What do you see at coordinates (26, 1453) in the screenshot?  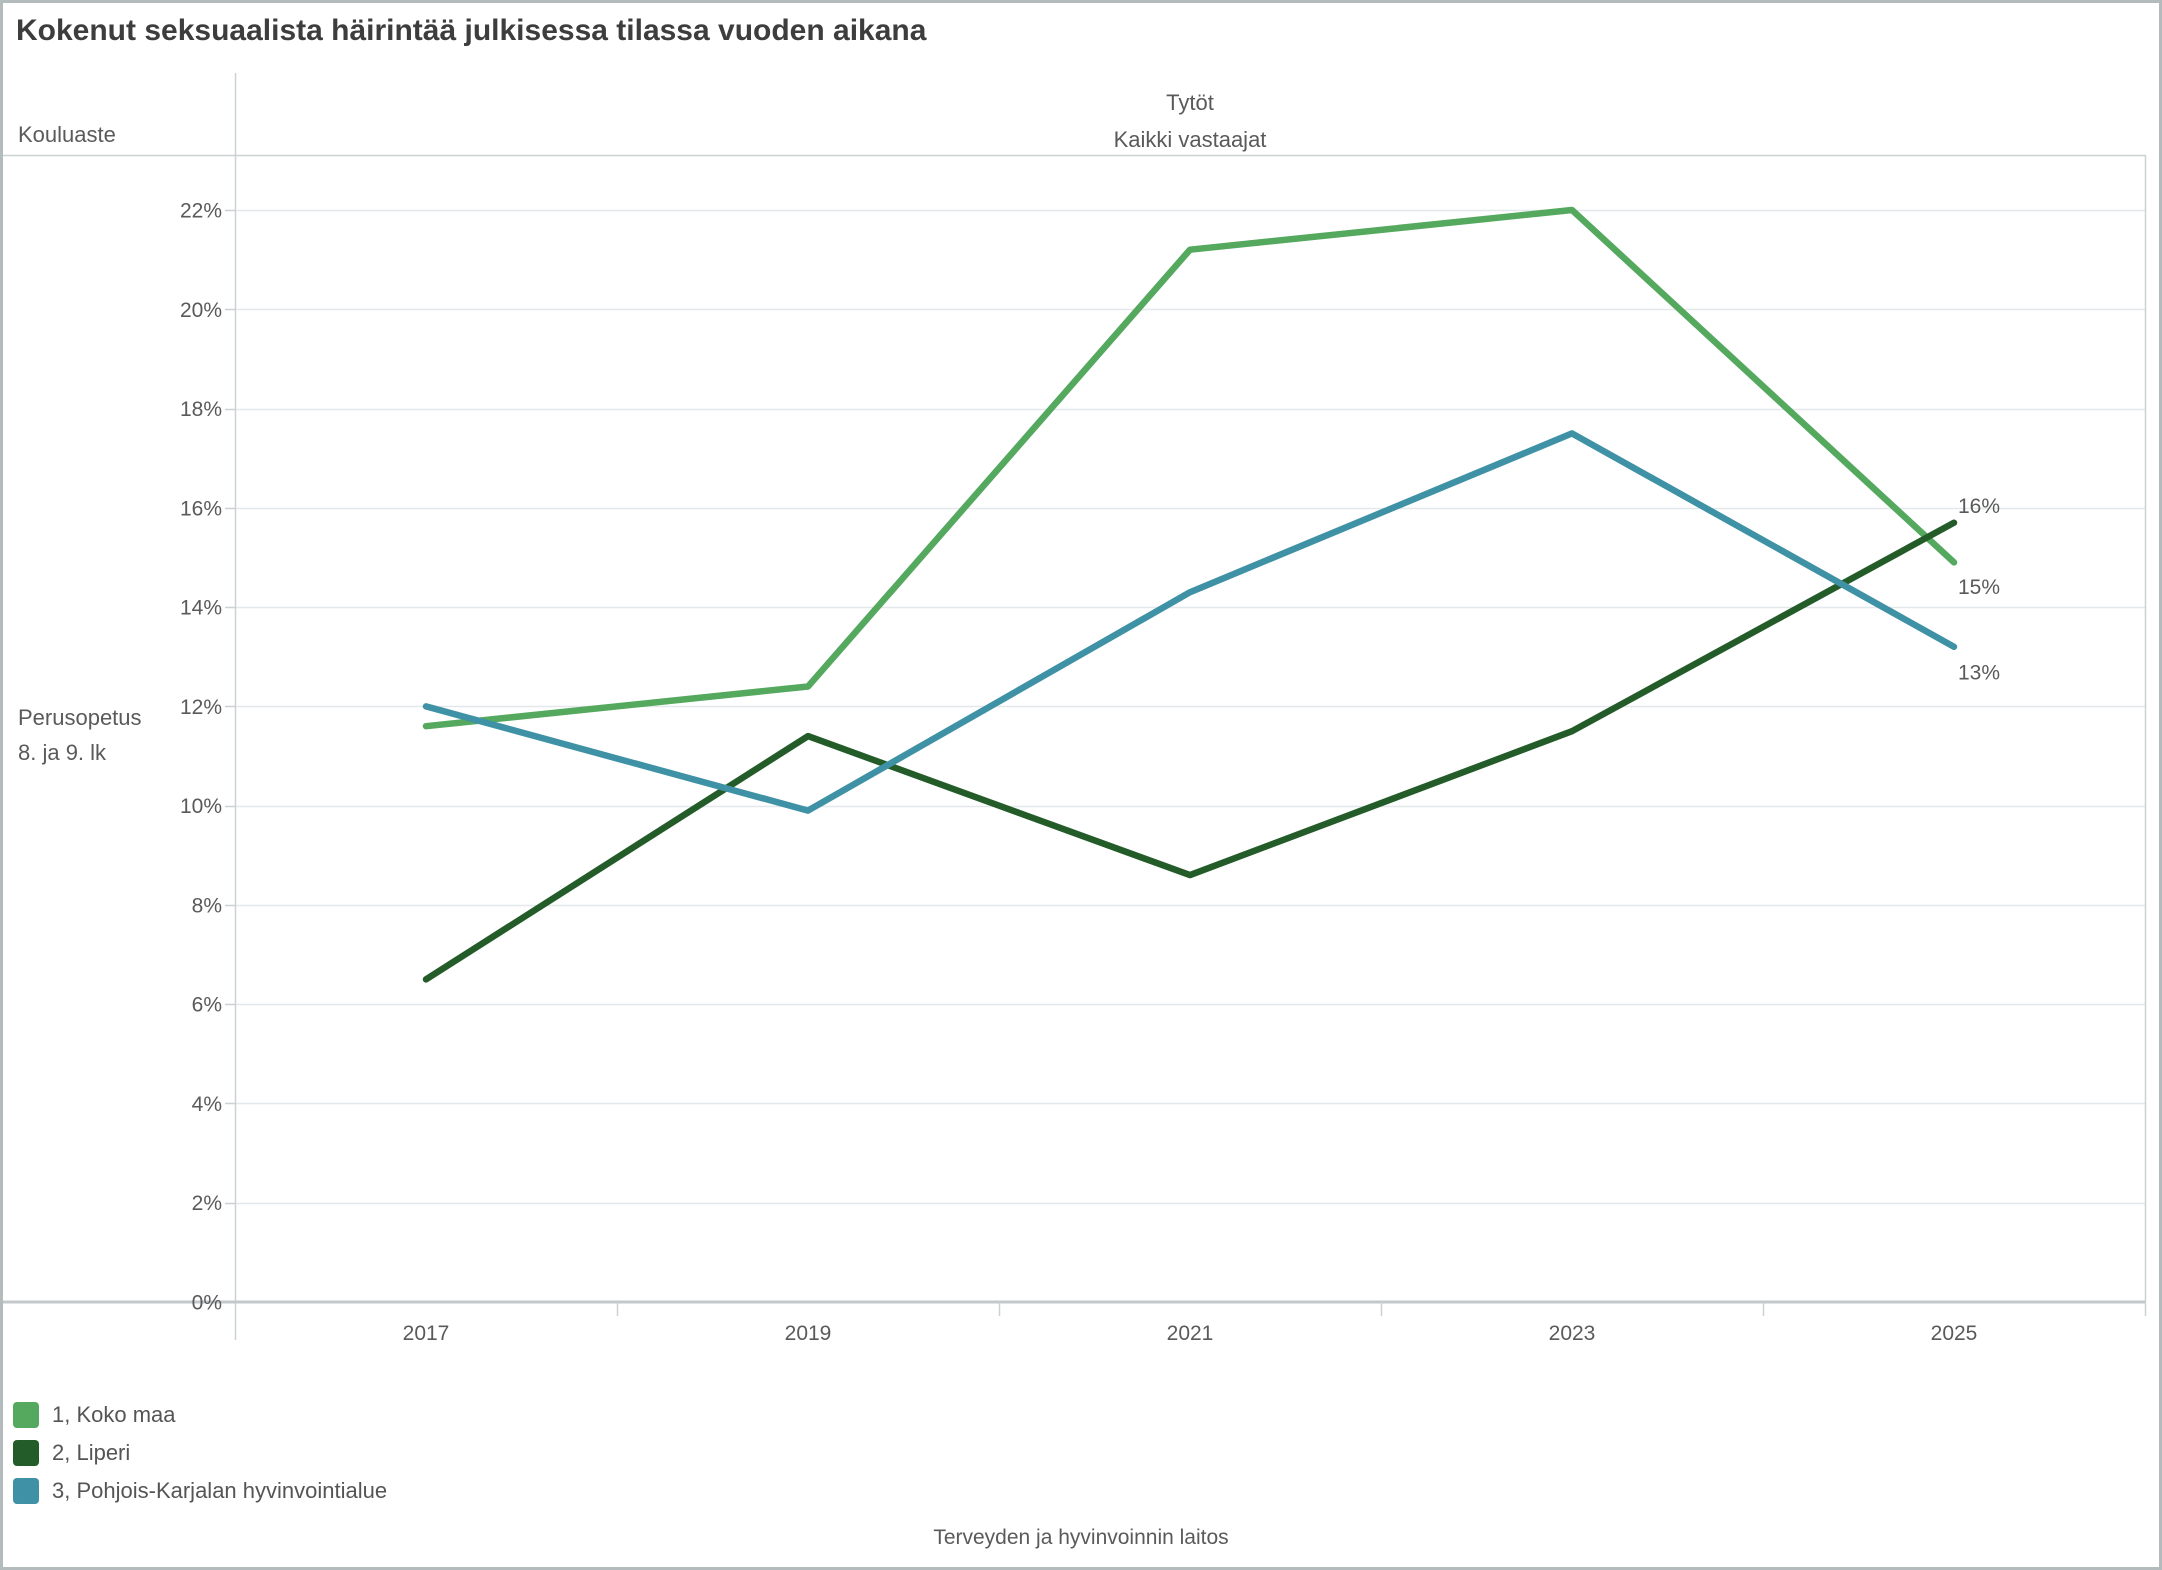 I see `legend-swatch-2-liperi` at bounding box center [26, 1453].